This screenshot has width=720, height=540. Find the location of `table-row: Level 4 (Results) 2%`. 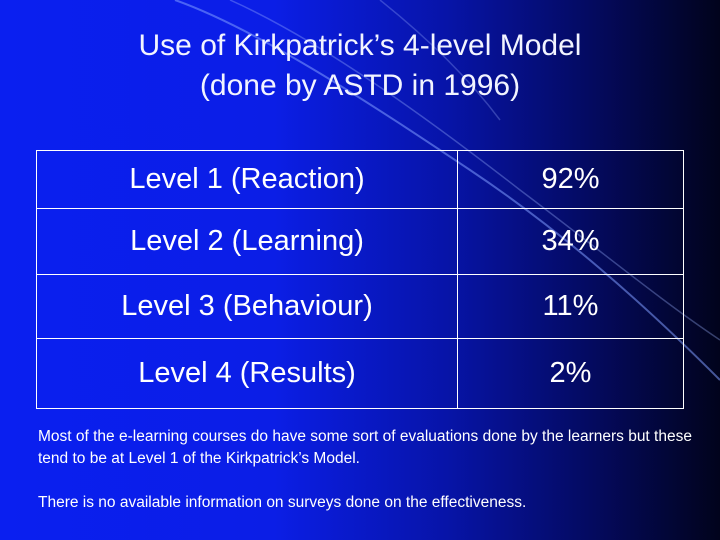

table-row: Level 4 (Results) 2% is located at coordinates (360, 373).